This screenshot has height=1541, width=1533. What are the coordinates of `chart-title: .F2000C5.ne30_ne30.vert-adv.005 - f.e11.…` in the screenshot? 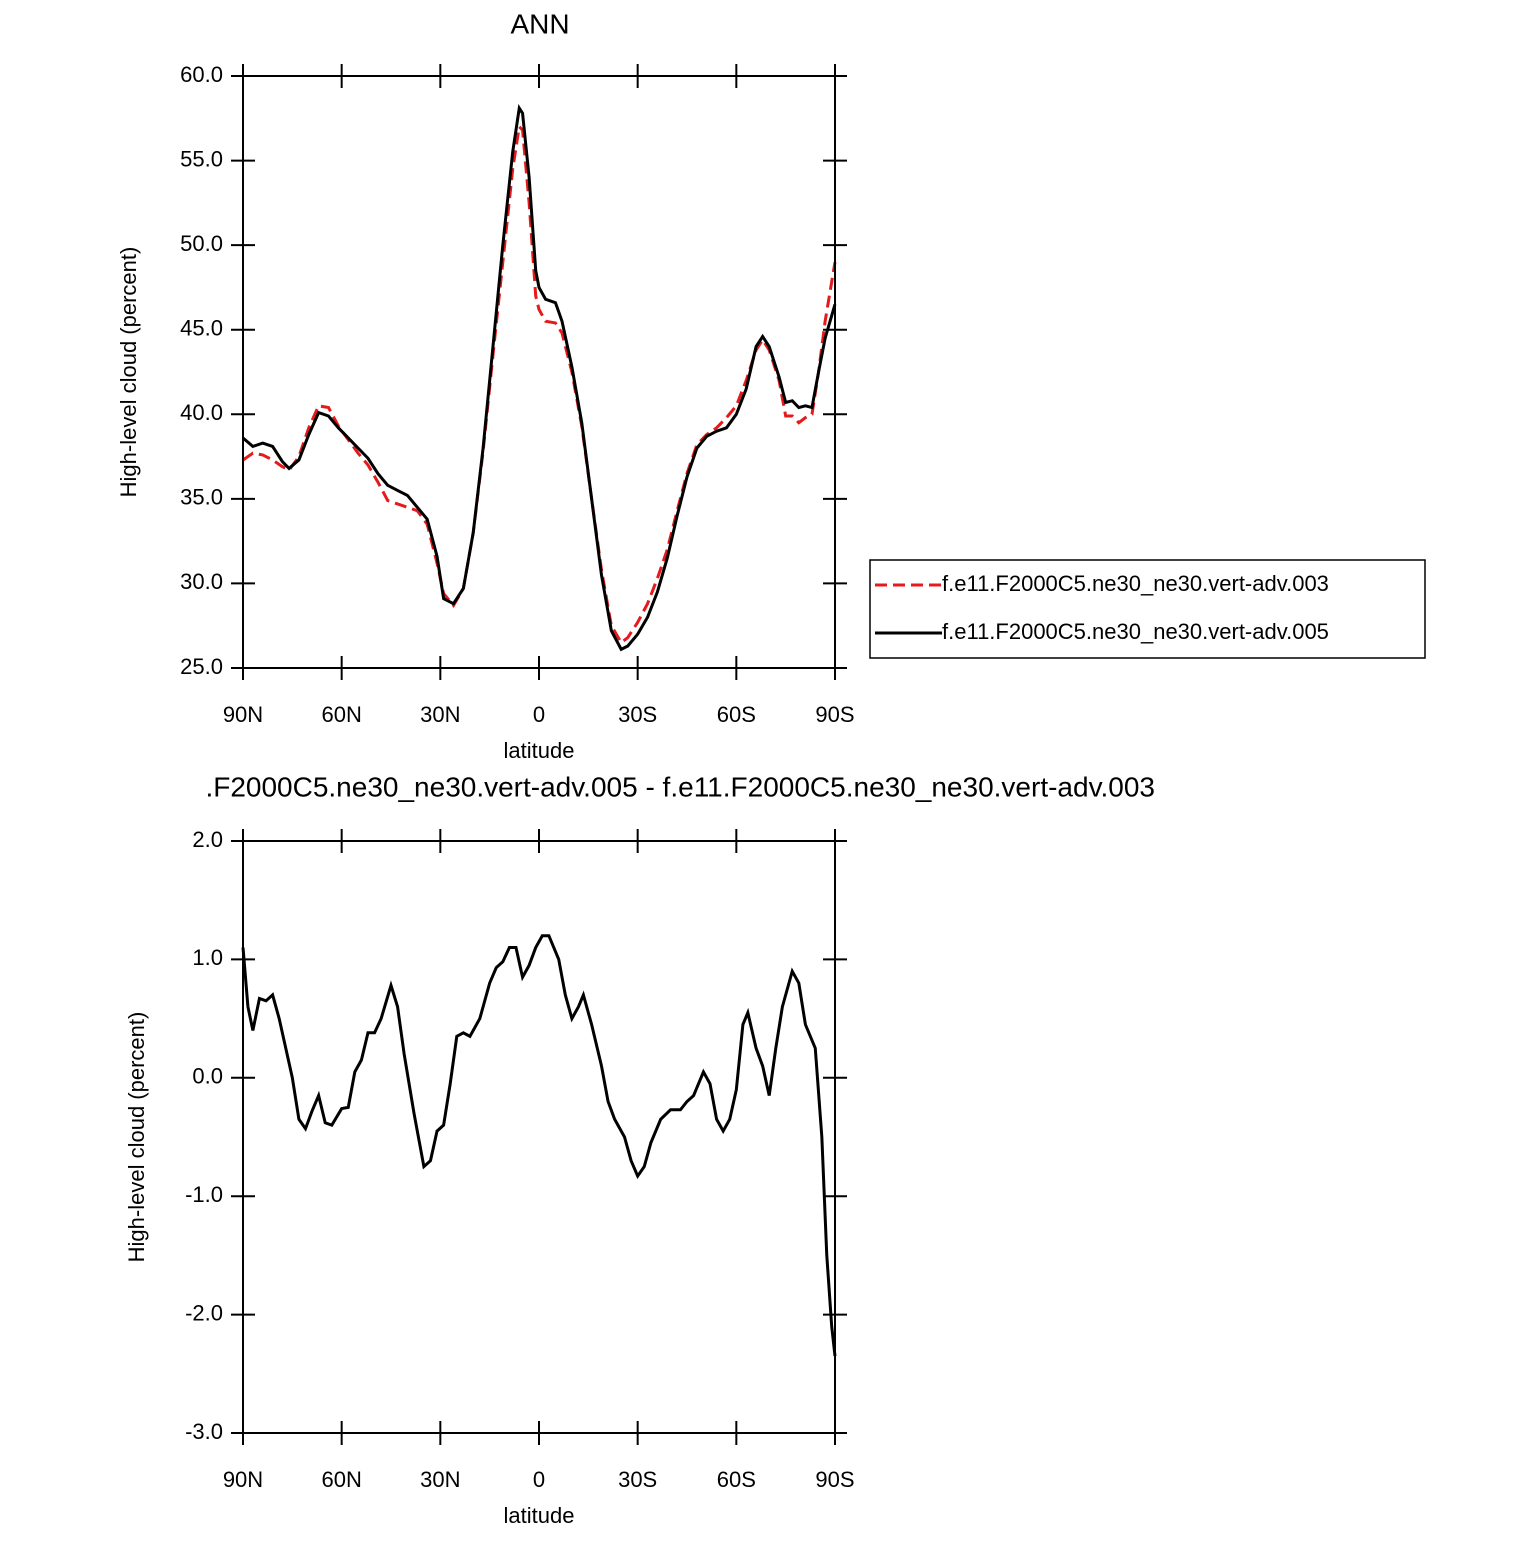 It's located at (680, 786).